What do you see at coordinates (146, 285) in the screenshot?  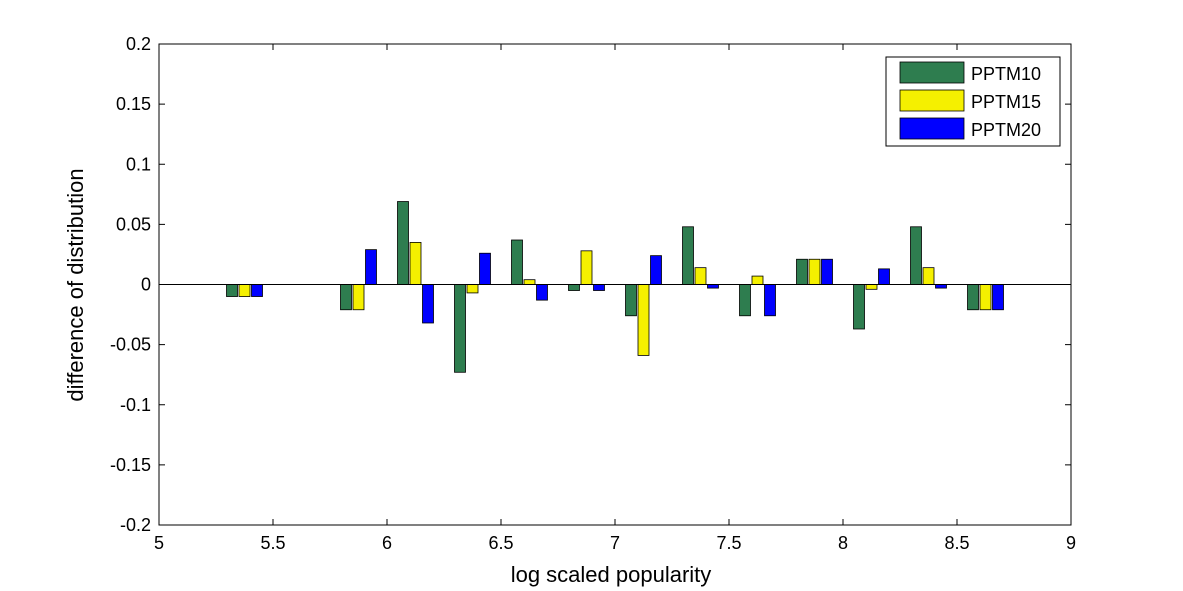 I see `y-tick-label: 0` at bounding box center [146, 285].